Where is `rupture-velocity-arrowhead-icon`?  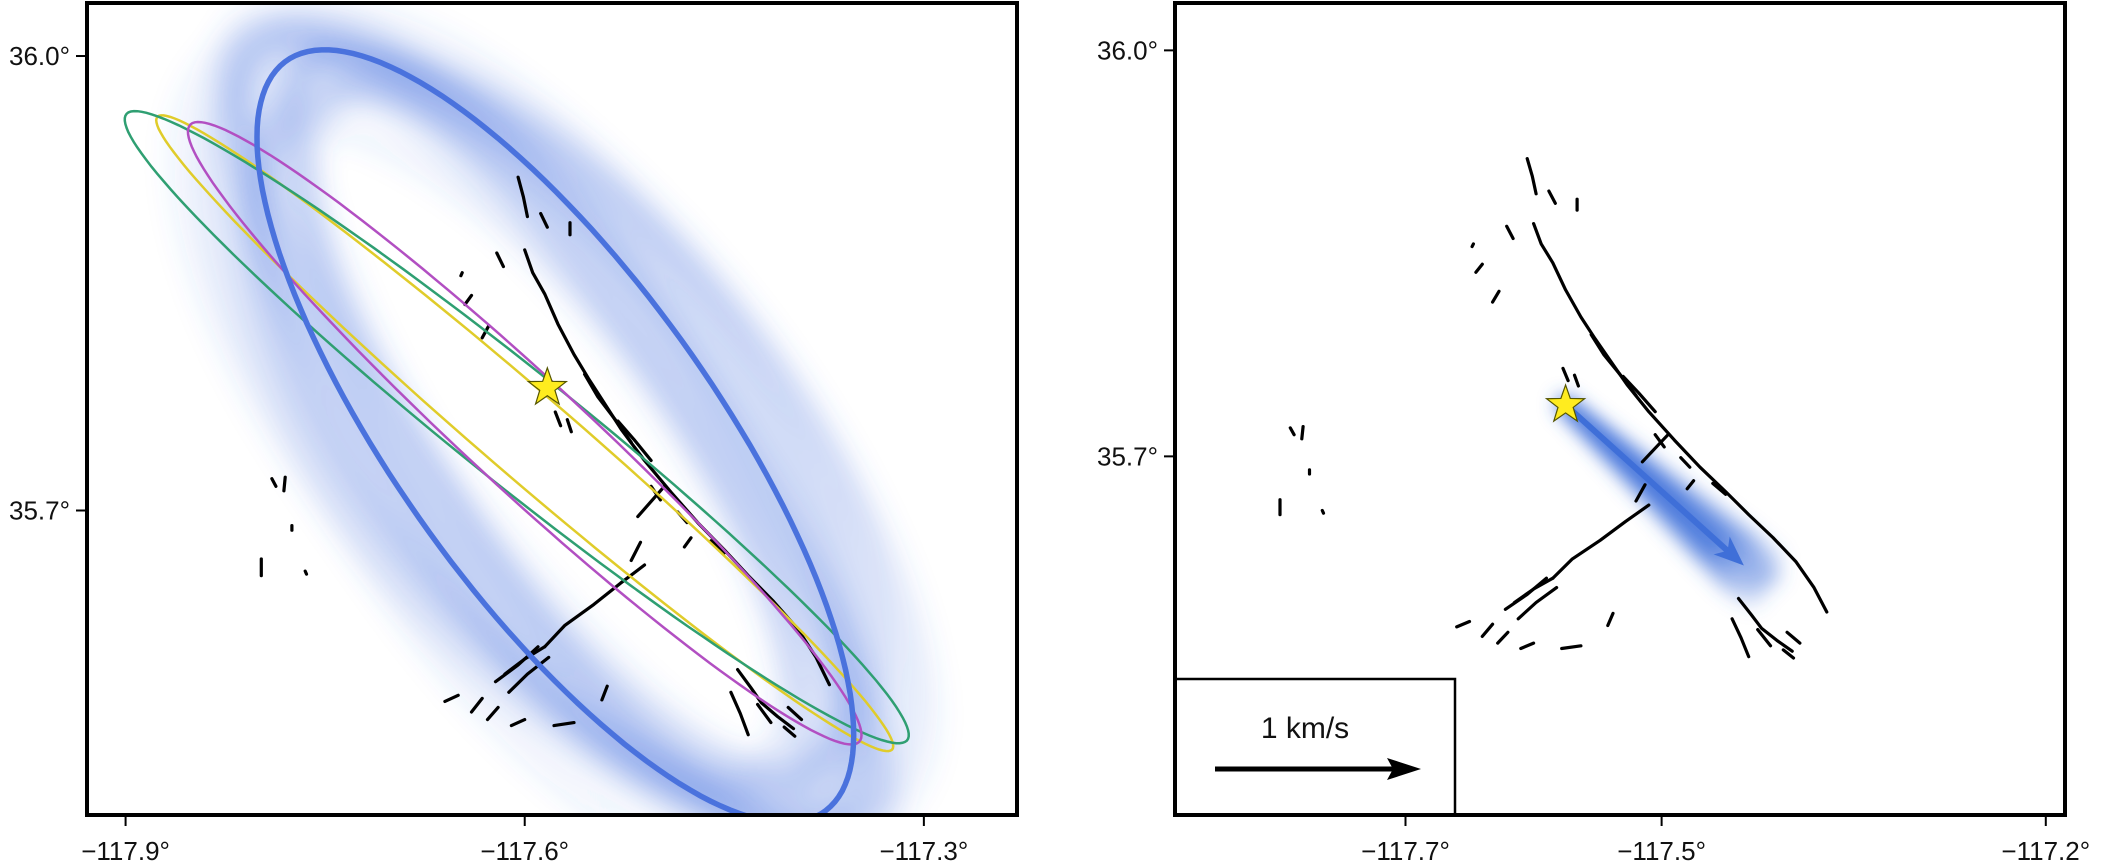 rupture-velocity-arrowhead-icon is located at coordinates (1728, 551).